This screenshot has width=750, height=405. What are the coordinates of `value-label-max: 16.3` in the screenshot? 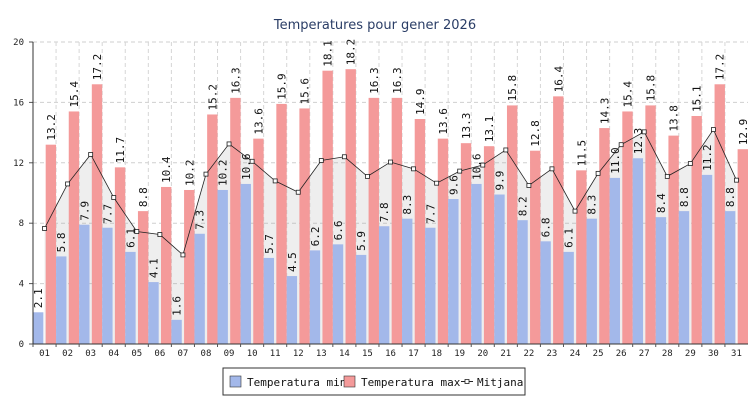 It's located at (374, 80).